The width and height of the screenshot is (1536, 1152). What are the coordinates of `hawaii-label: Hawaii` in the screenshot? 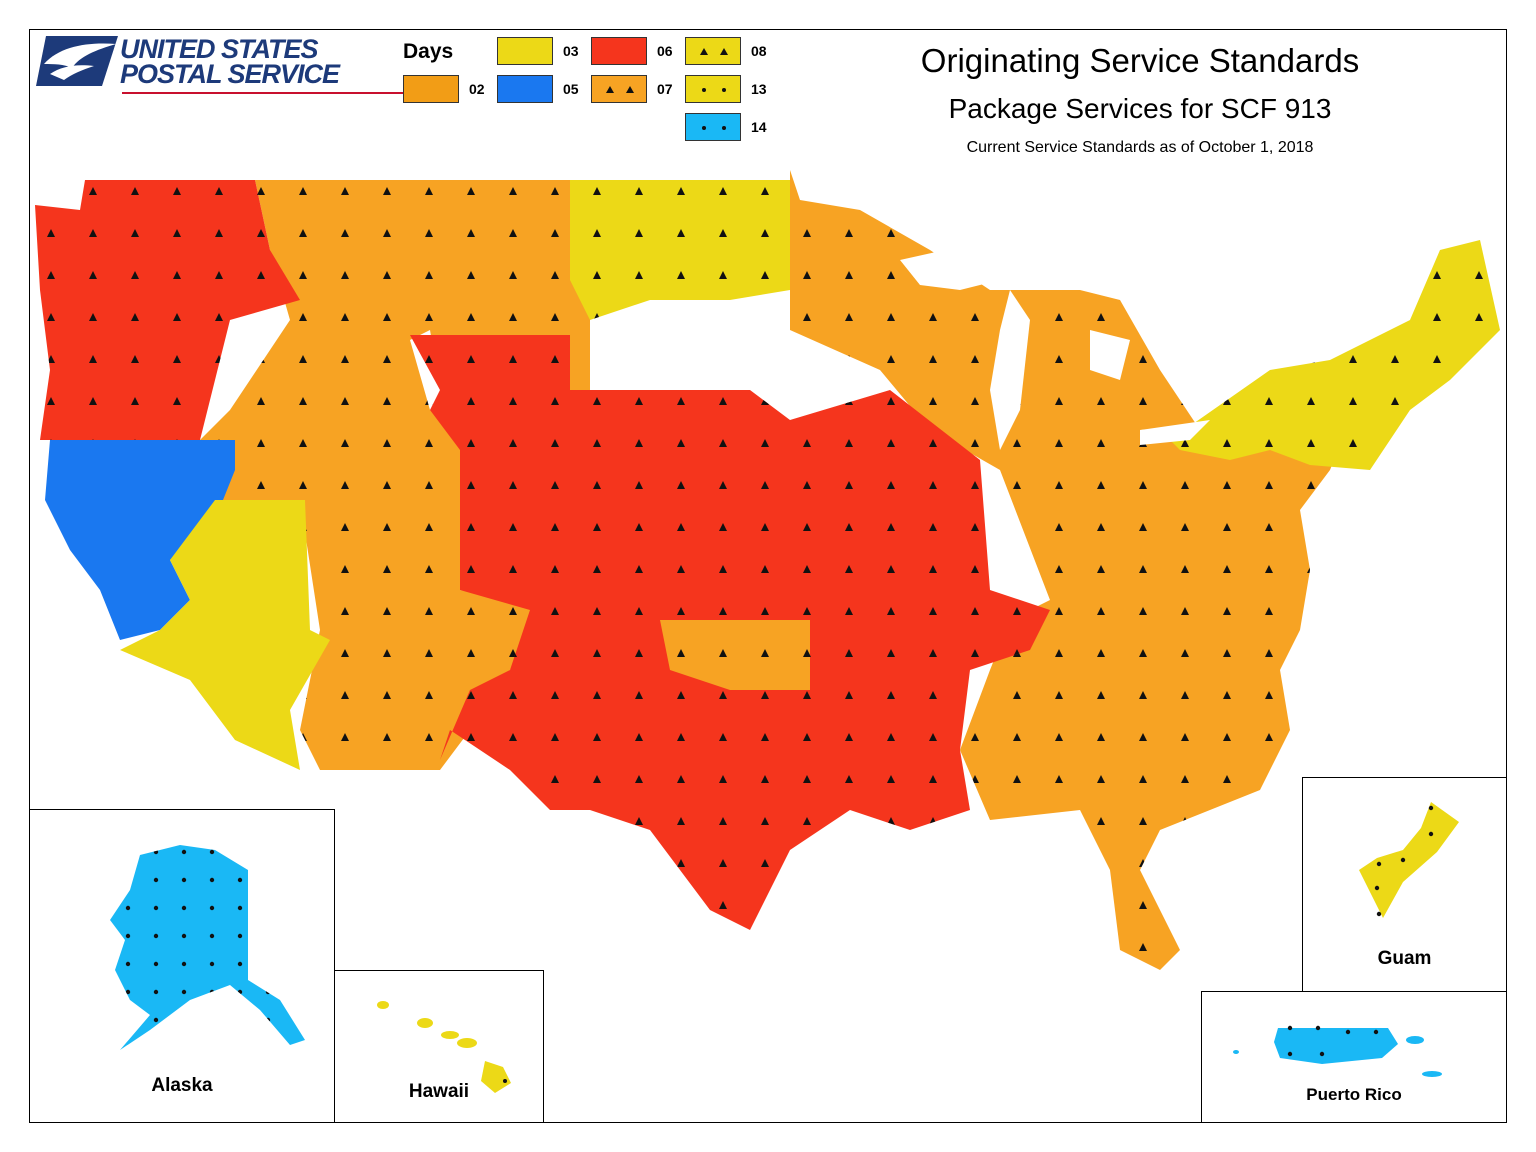 It's located at (439, 1091).